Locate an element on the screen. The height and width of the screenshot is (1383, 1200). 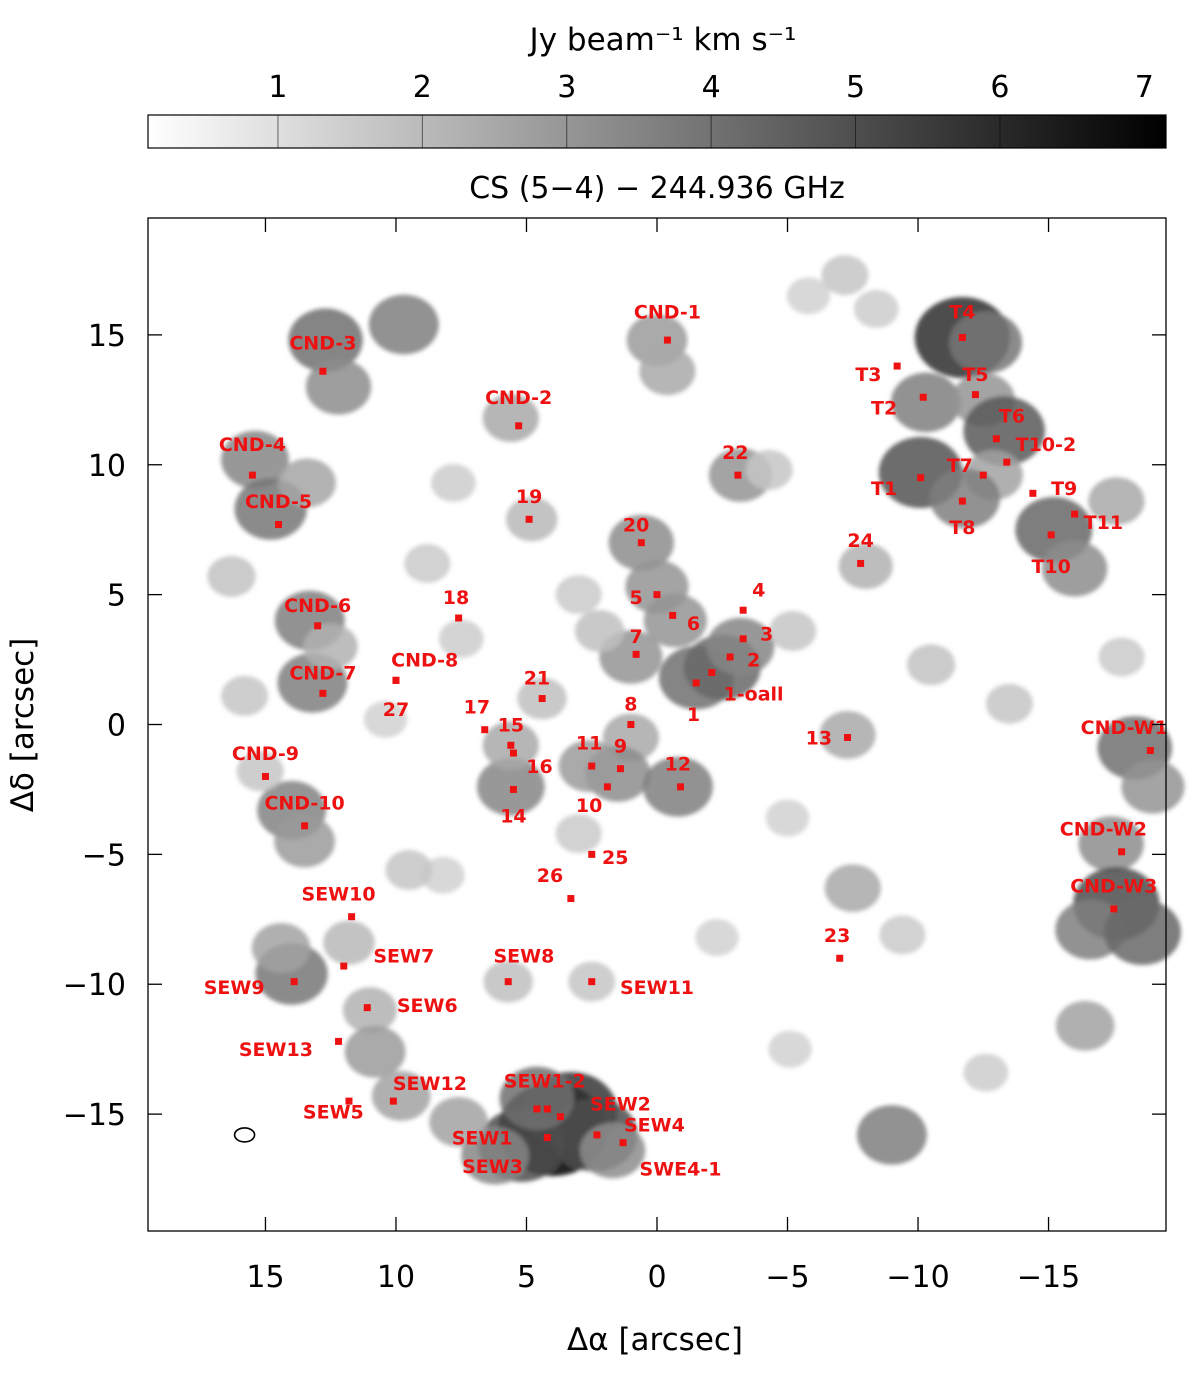
y-tick-label: −5 is located at coordinates (104, 855).